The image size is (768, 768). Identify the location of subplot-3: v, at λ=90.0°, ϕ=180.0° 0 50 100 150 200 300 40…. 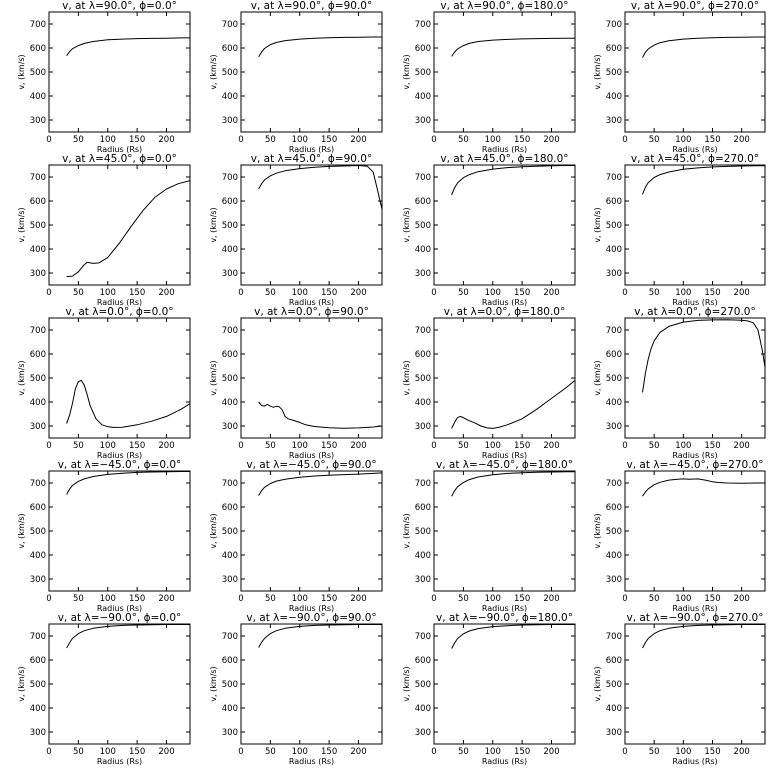
(489, 77).